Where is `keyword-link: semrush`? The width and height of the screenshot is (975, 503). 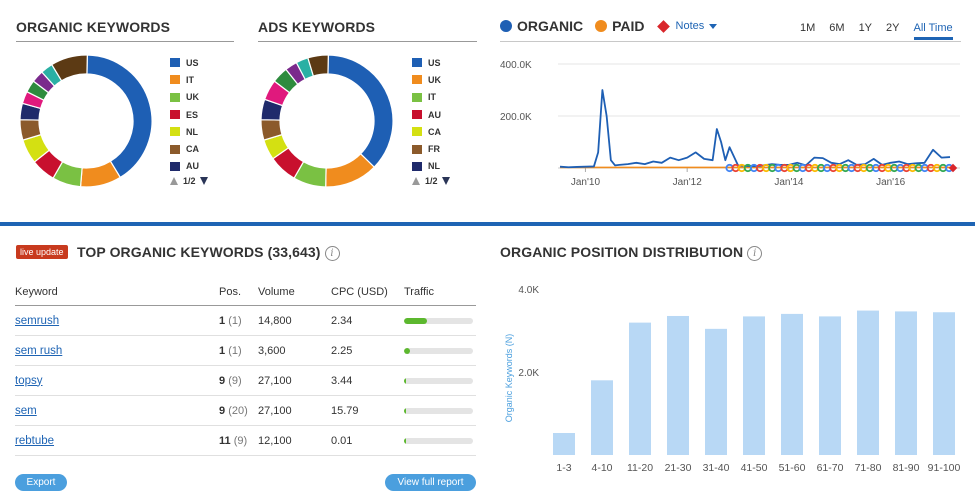 keyword-link: semrush is located at coordinates (37, 320).